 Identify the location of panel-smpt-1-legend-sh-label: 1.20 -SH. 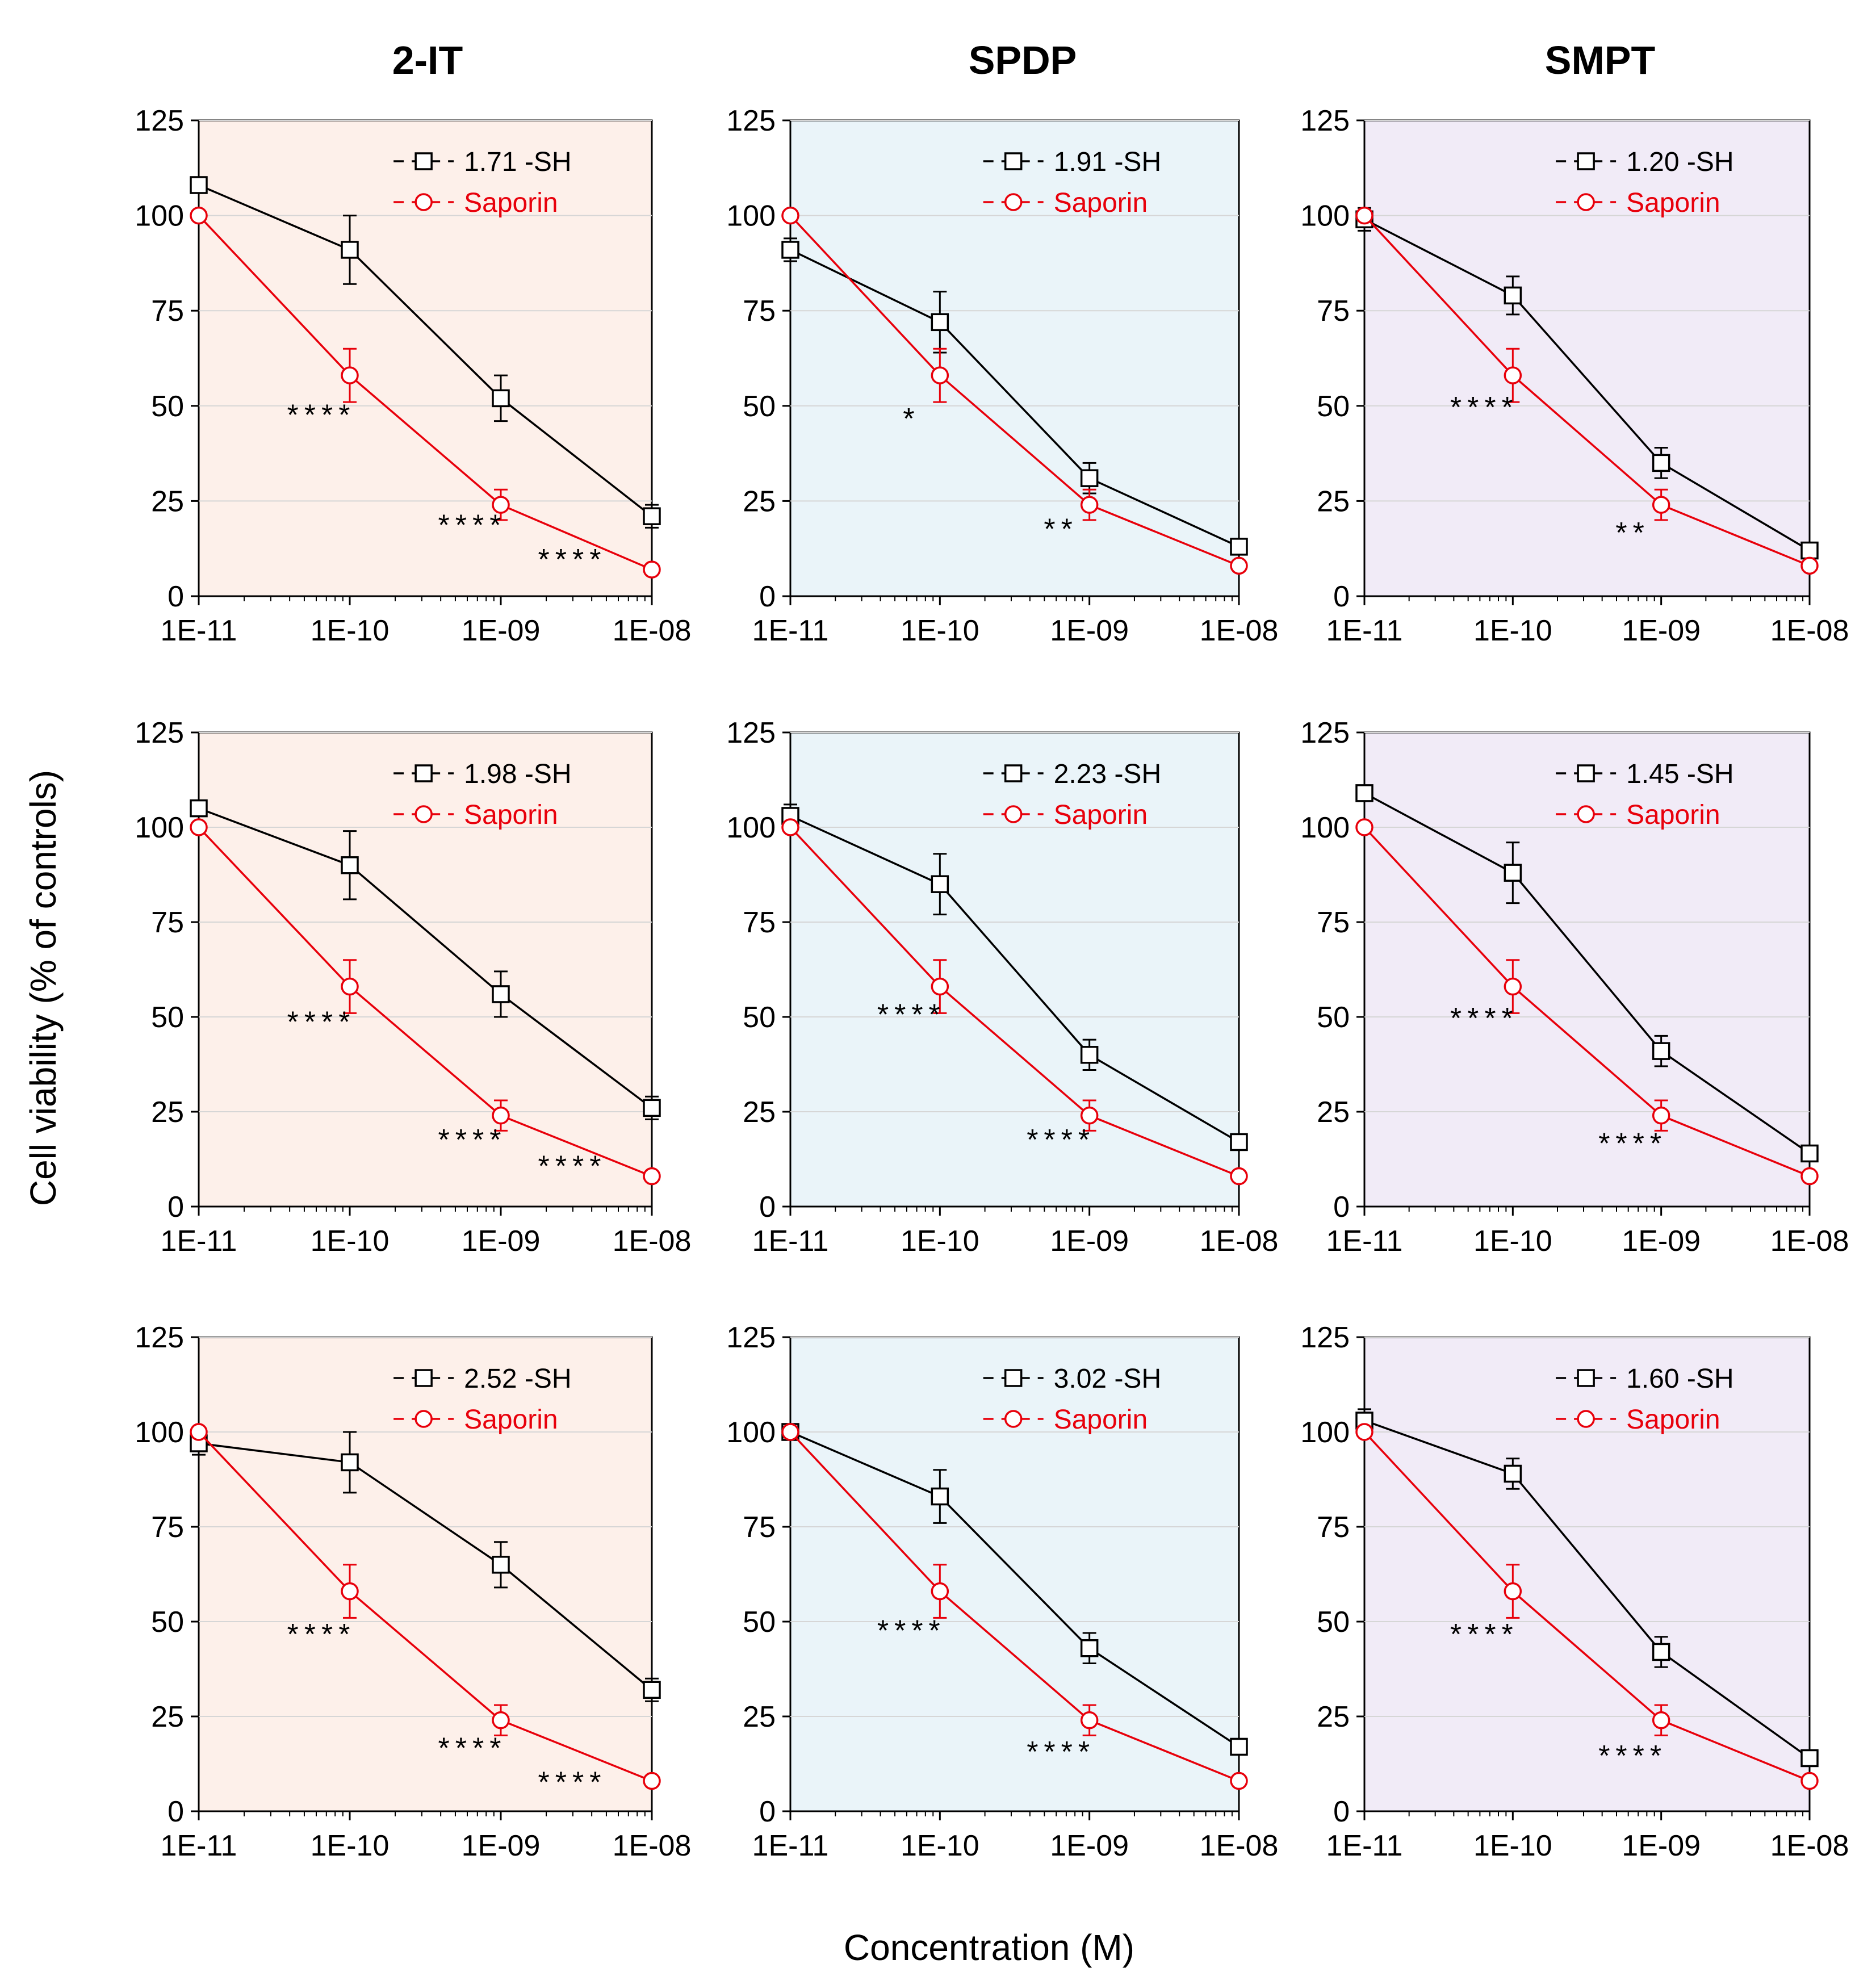
(1679, 162).